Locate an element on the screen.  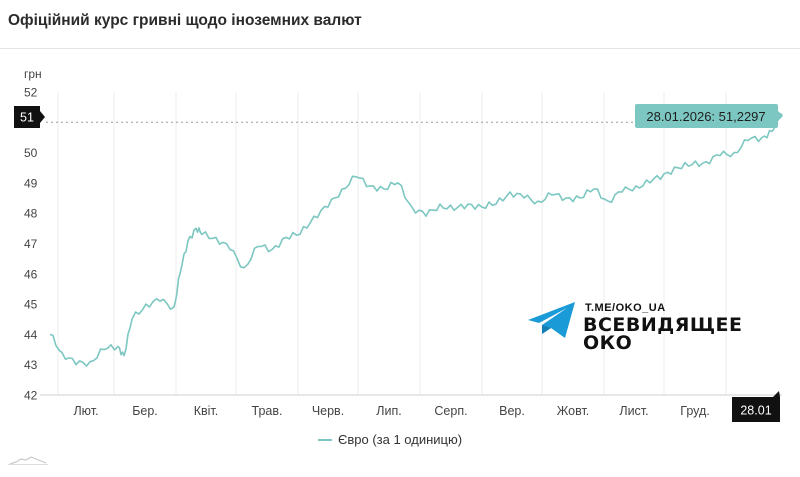
y-tick-label: 42 is located at coordinates (31, 396).